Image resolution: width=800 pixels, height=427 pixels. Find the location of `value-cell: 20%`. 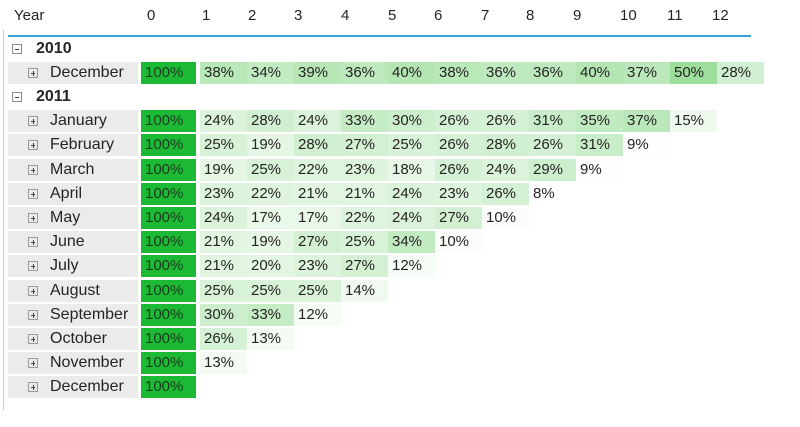

value-cell: 20% is located at coordinates (270, 266).